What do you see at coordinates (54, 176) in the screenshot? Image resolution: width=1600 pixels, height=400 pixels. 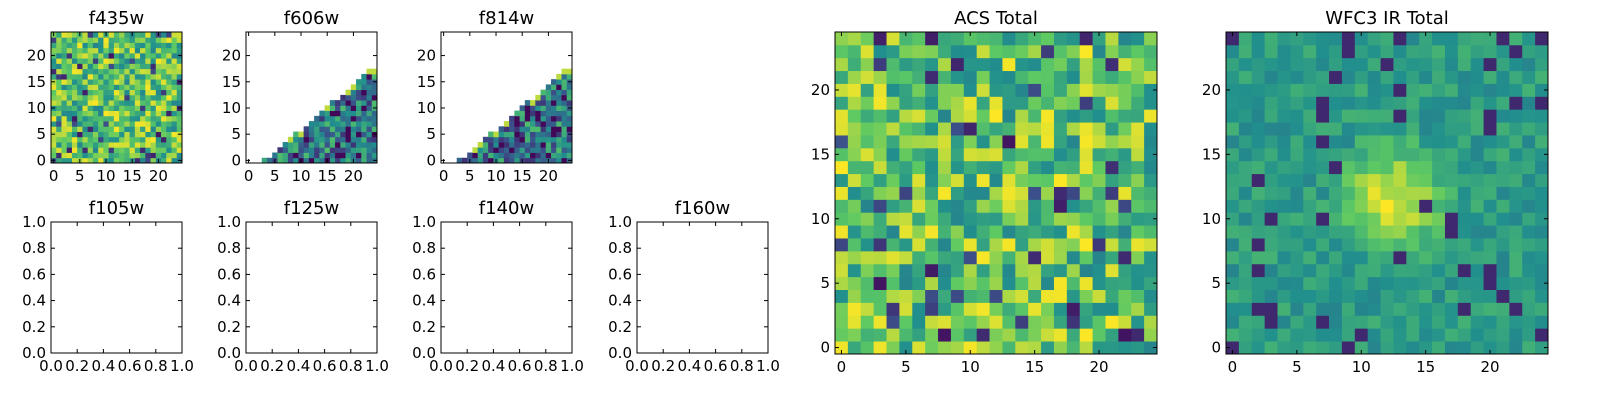 I see `x-tick-label: 0` at bounding box center [54, 176].